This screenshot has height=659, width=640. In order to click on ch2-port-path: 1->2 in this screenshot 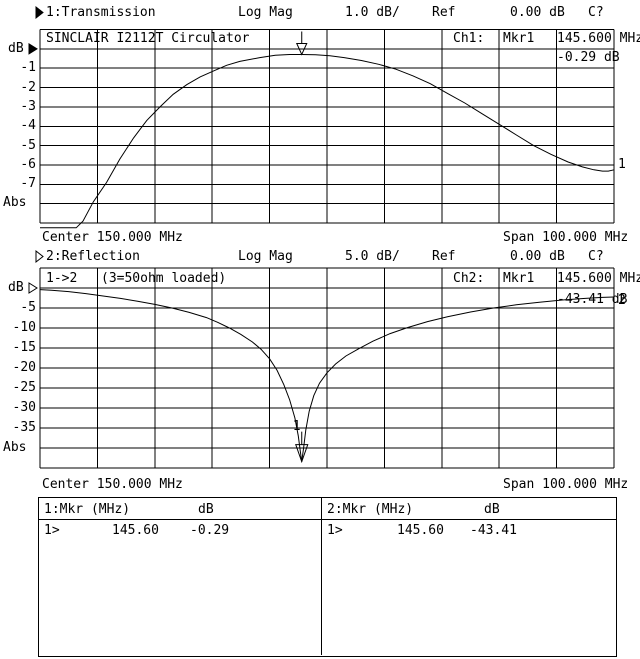, I will do `click(62, 278)`.